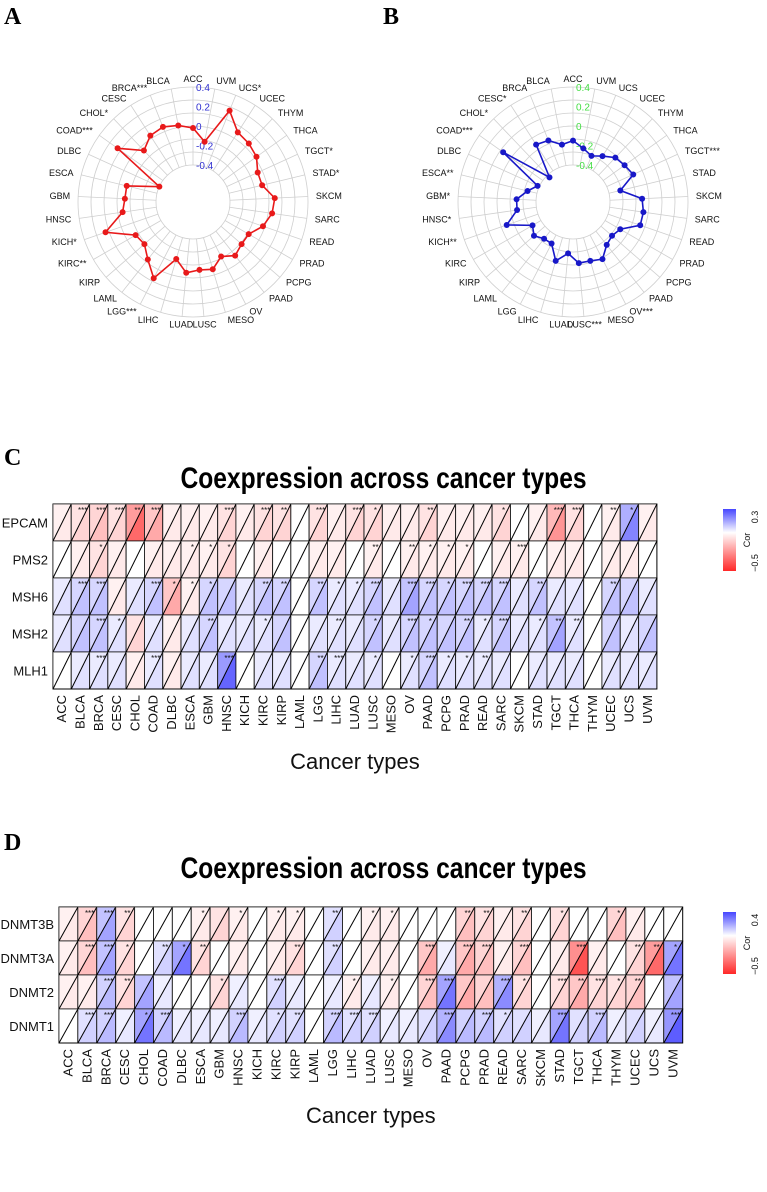  What do you see at coordinates (621, 320) in the screenshot?
I see `category-label: MESO` at bounding box center [621, 320].